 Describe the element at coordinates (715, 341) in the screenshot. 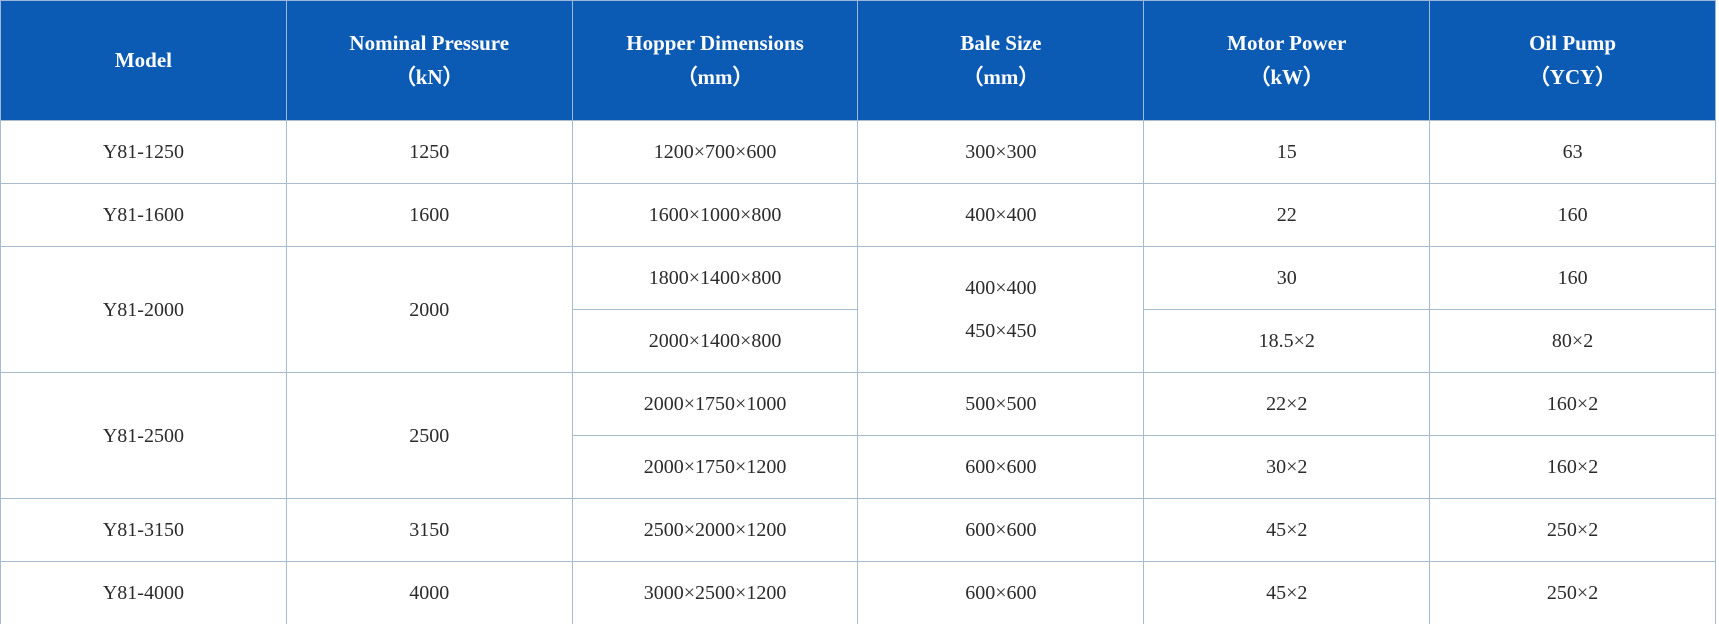

I see `cell-hopper: 2000×1400×800` at that location.